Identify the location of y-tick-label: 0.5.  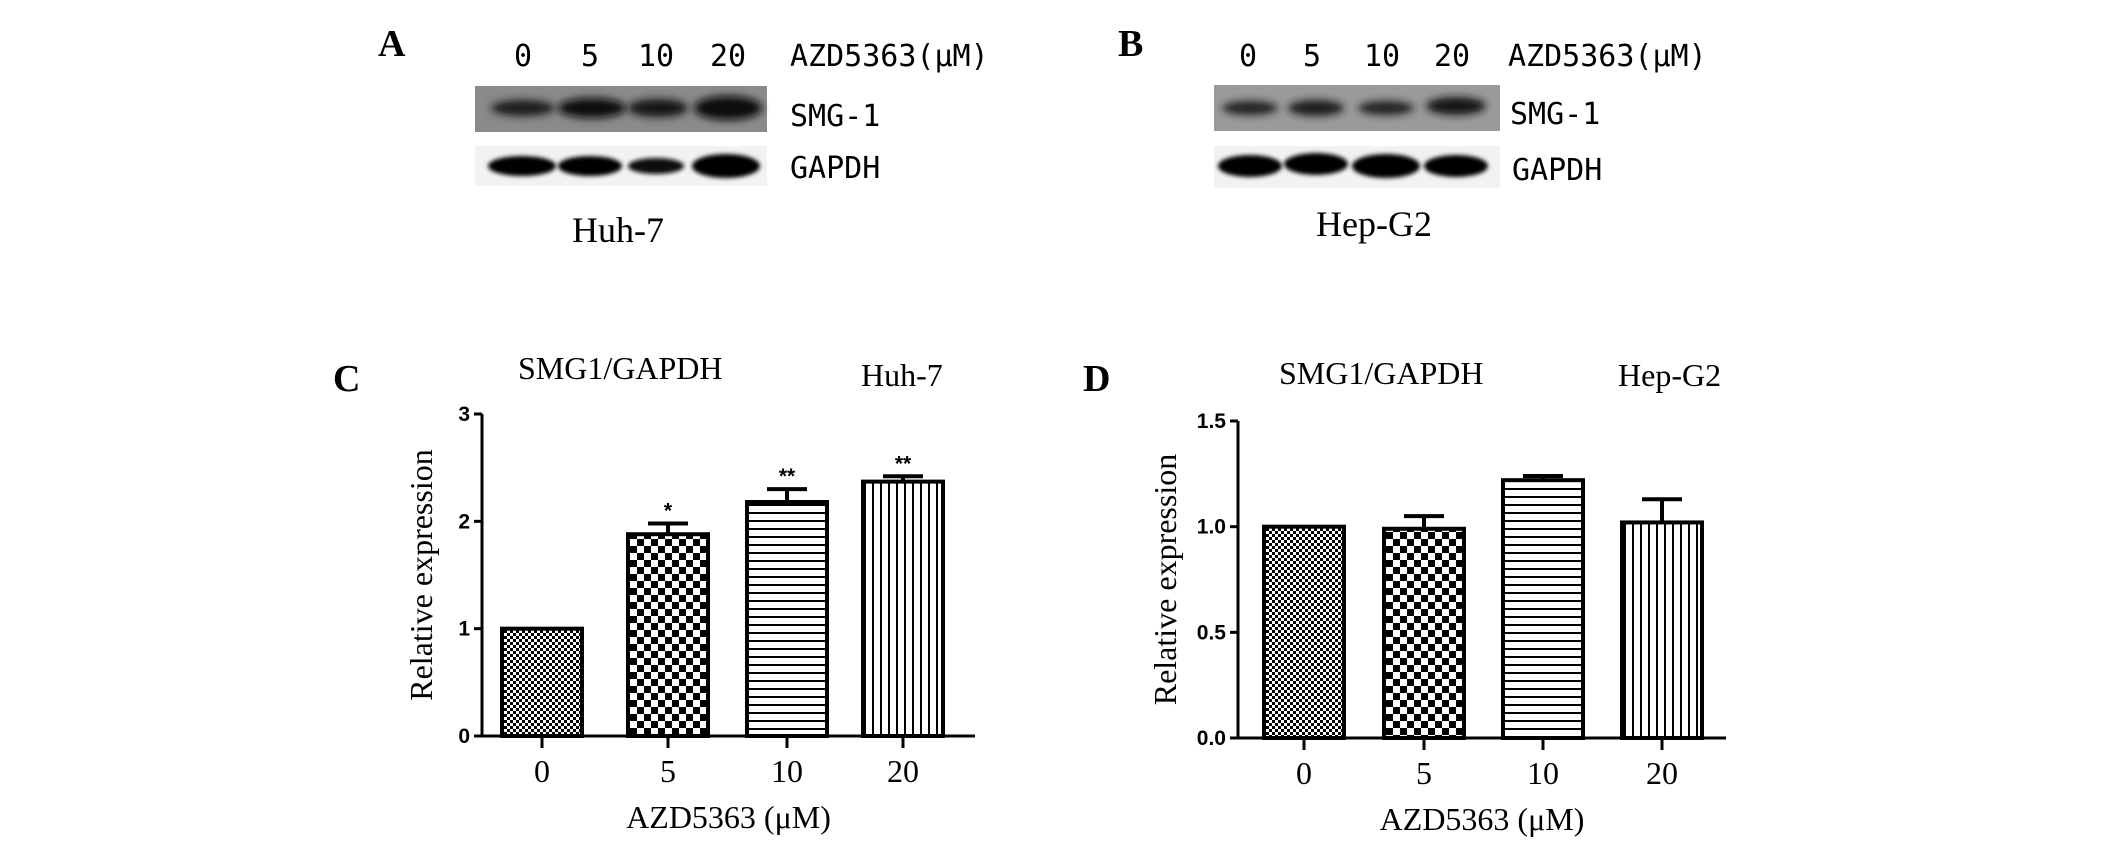
(1212, 632).